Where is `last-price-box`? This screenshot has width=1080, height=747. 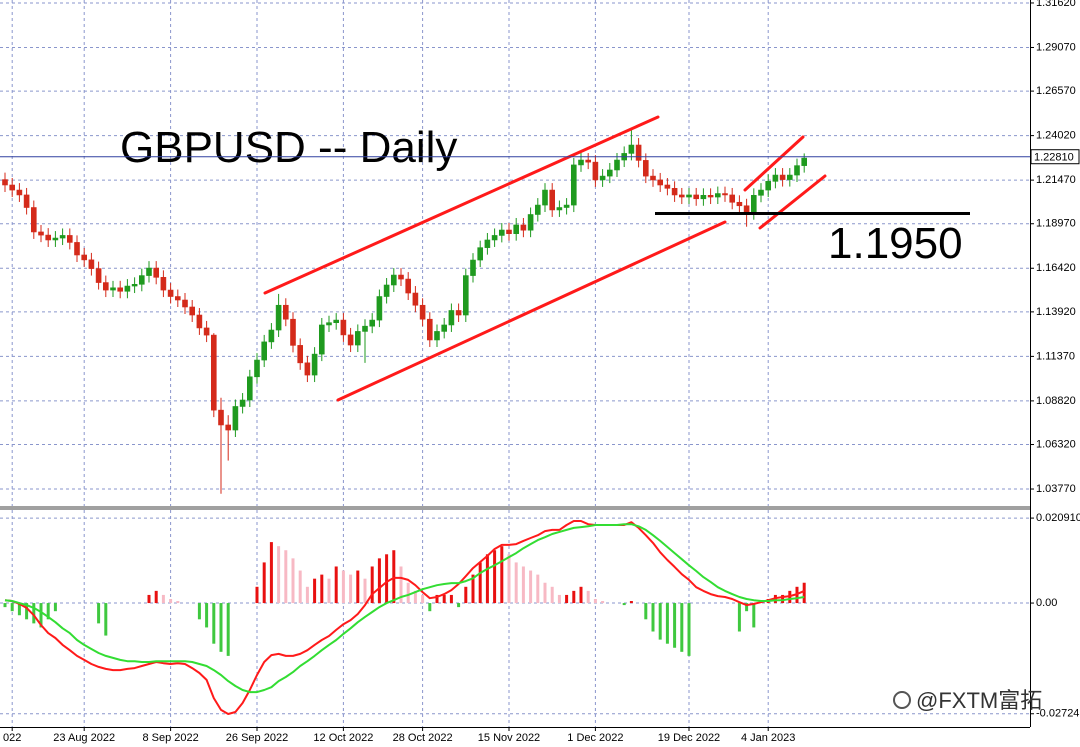 last-price-box is located at coordinates (1055, 157).